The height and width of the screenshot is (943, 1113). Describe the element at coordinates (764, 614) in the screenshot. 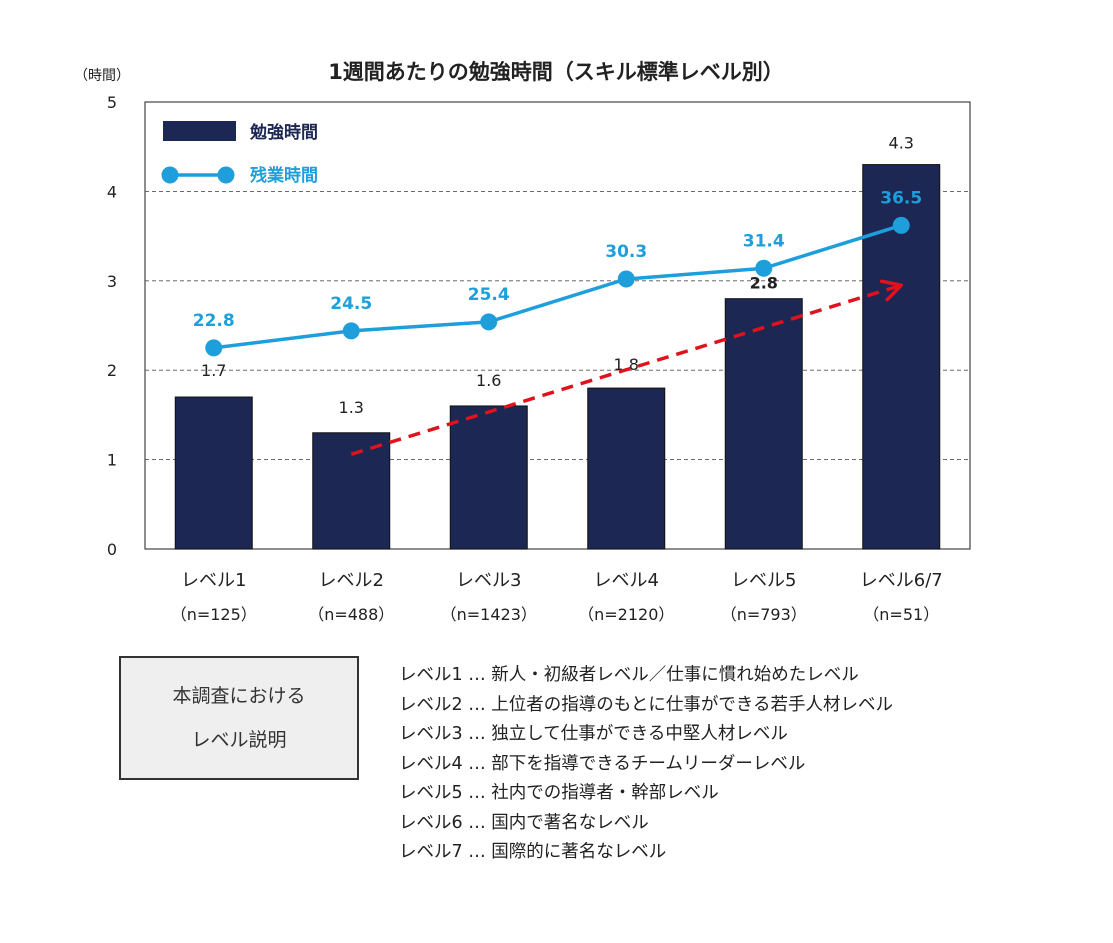

I see `sample-size-label: （n=793）` at that location.